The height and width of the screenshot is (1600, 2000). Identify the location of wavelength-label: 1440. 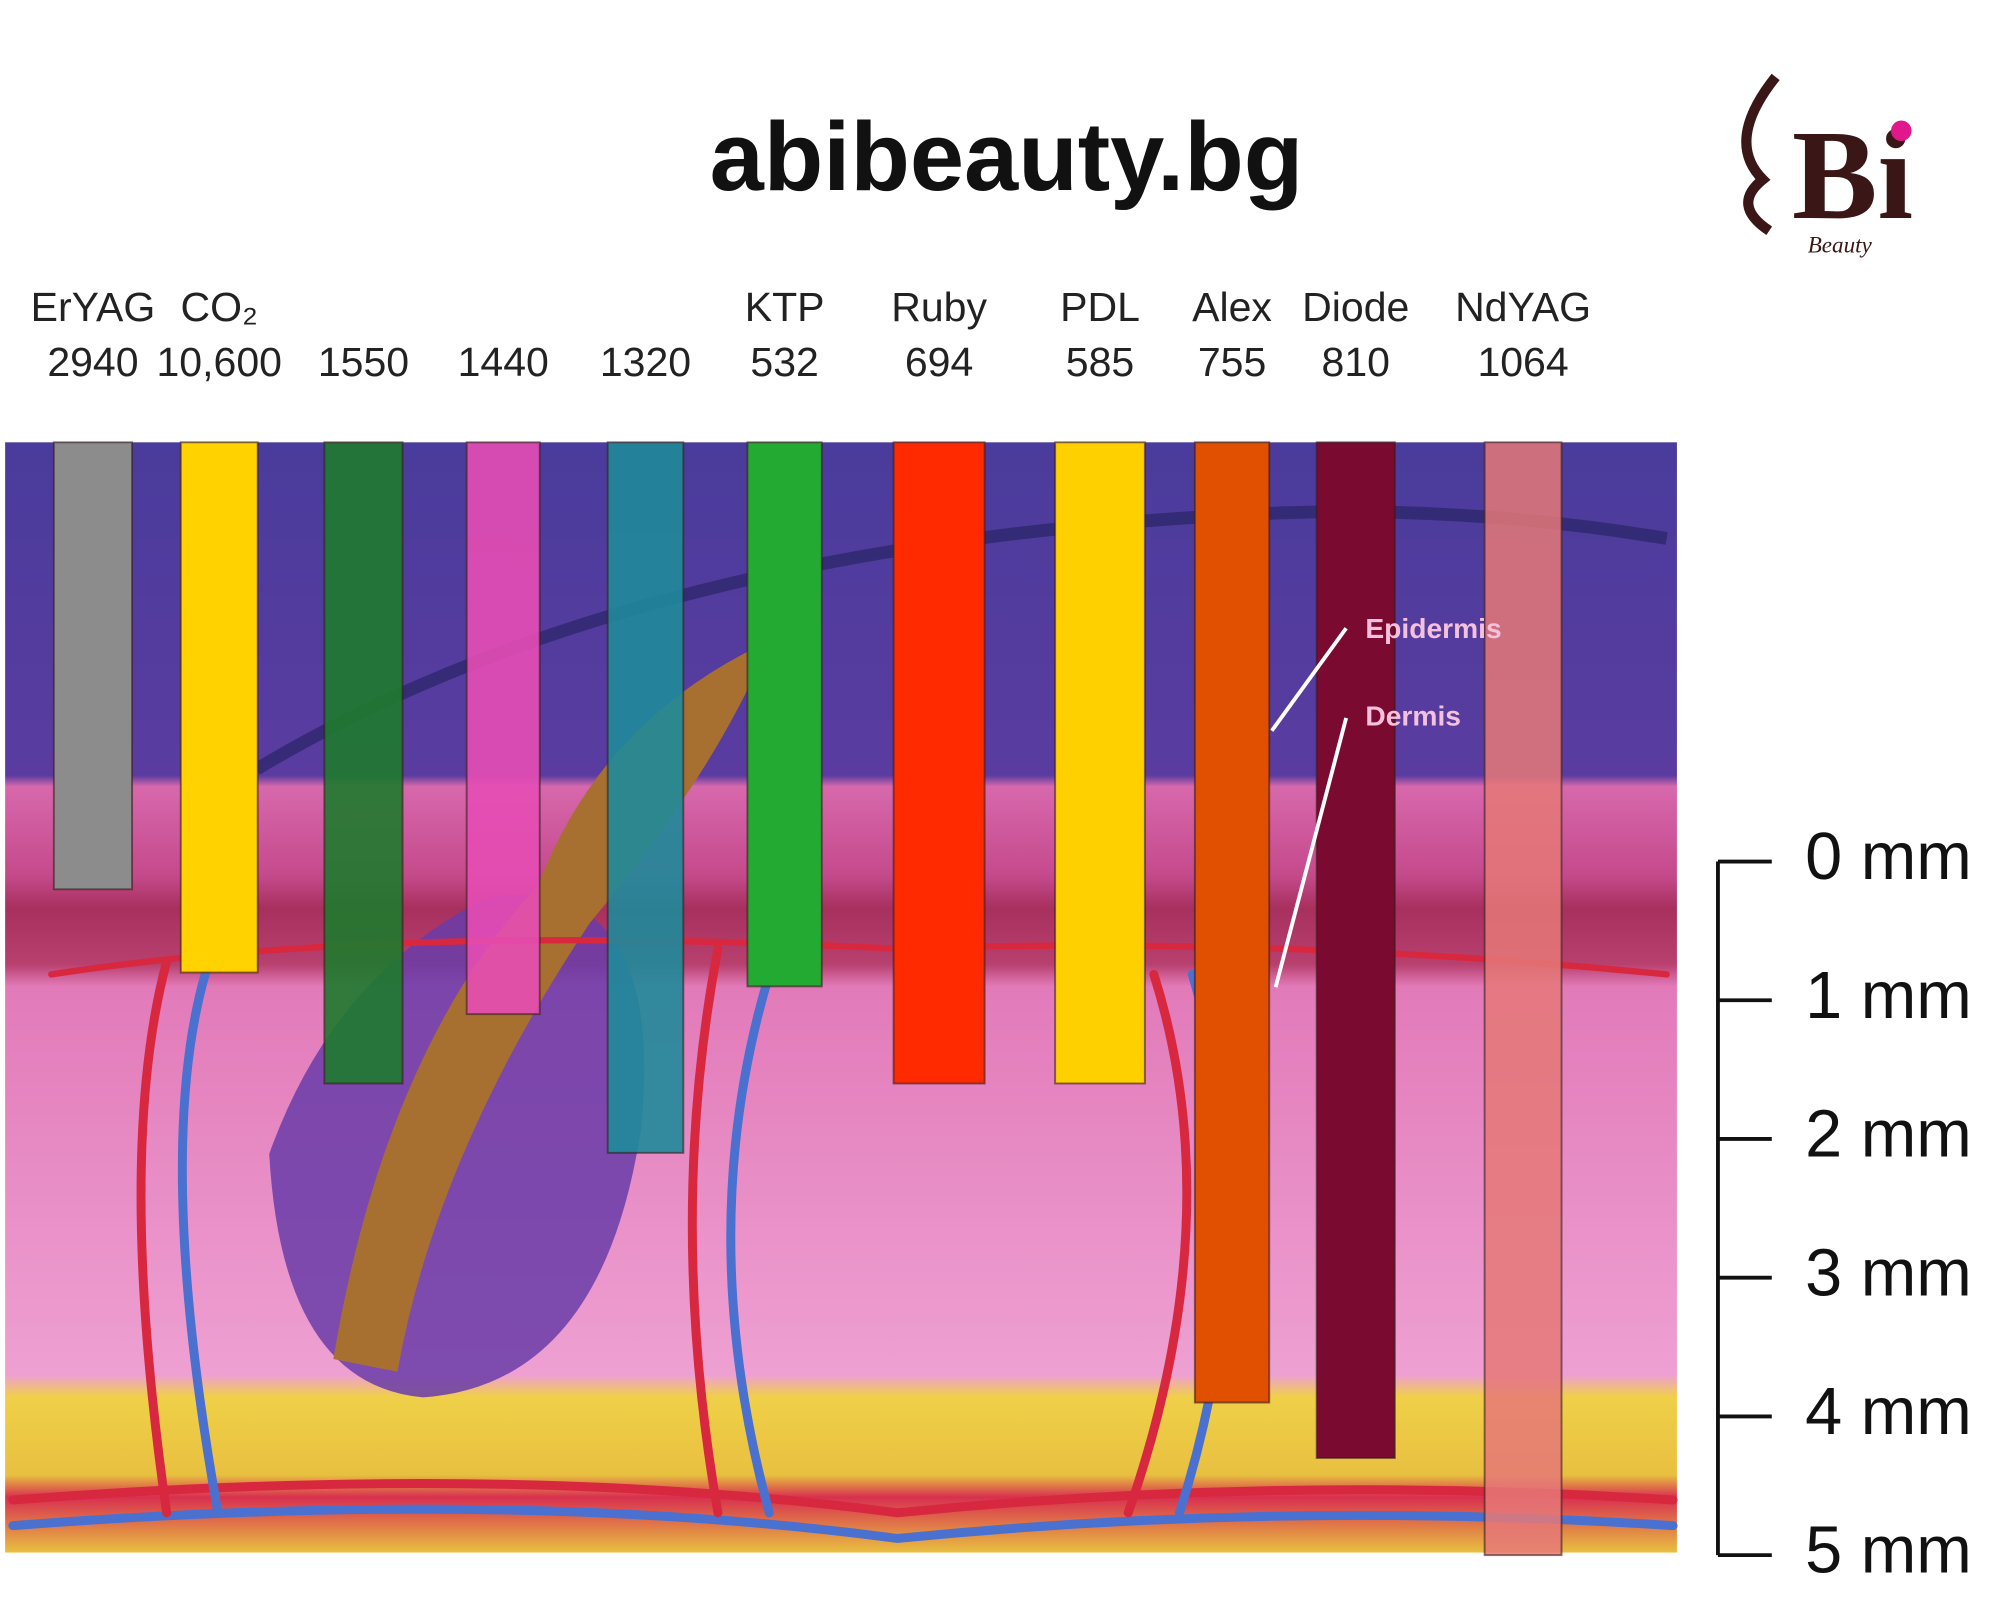
(503, 362).